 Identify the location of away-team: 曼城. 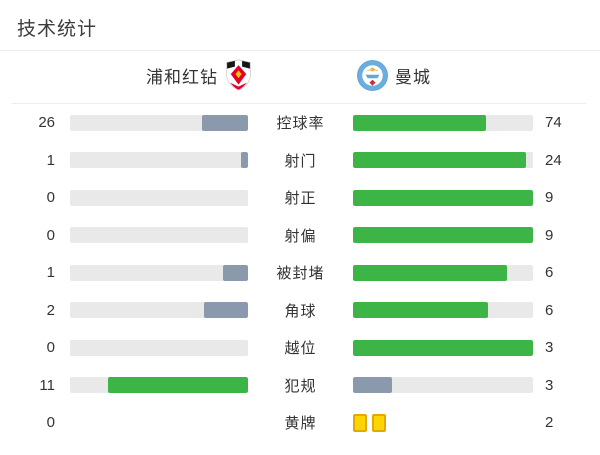
(394, 75).